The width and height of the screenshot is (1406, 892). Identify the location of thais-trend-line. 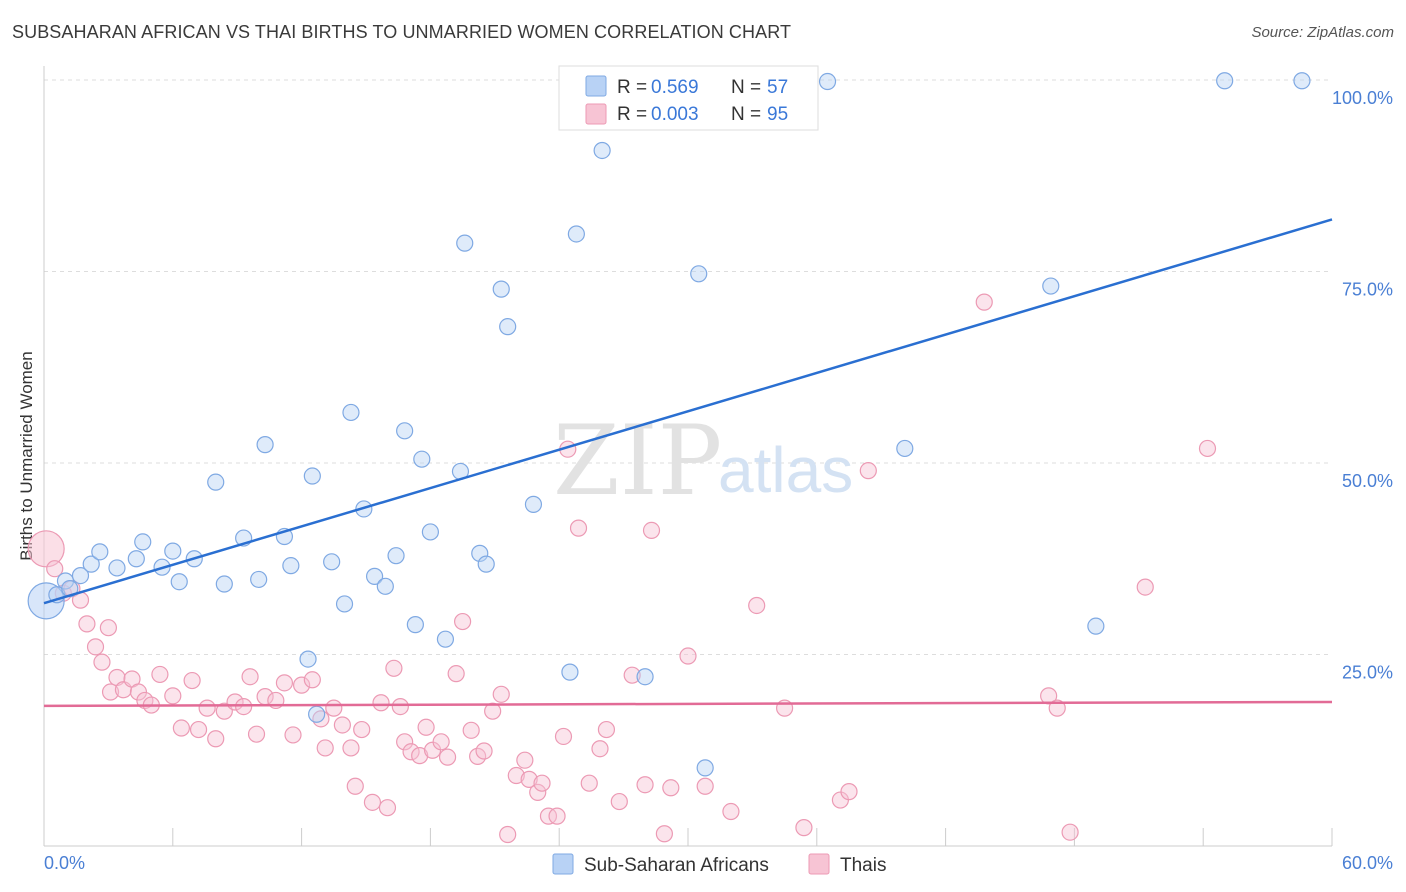
(688, 704).